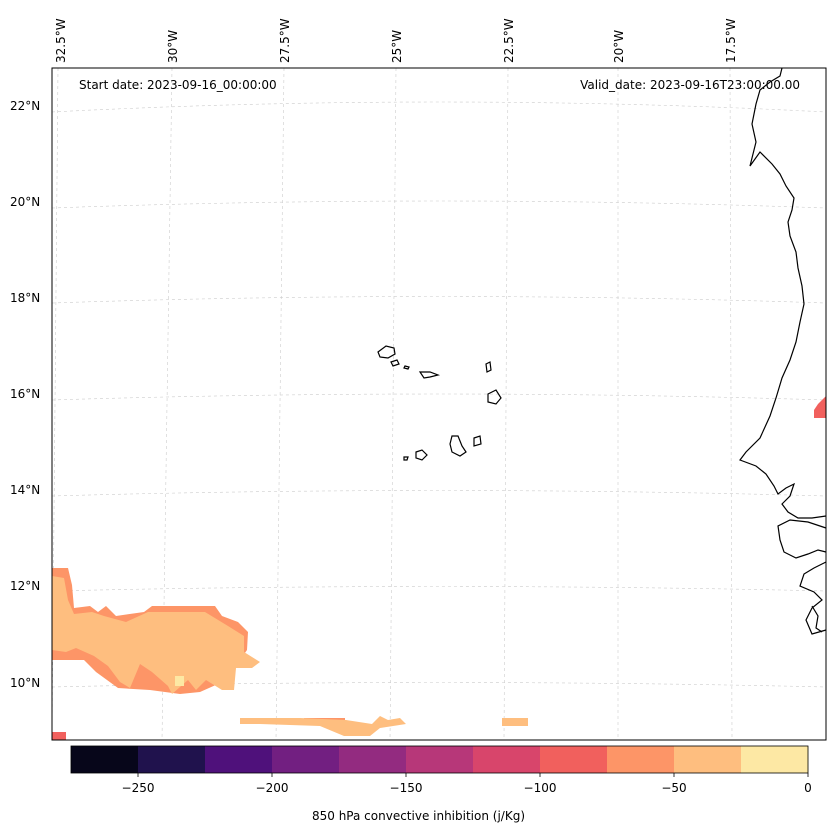 The image size is (837, 840). I want to click on island-maio, so click(477, 441).